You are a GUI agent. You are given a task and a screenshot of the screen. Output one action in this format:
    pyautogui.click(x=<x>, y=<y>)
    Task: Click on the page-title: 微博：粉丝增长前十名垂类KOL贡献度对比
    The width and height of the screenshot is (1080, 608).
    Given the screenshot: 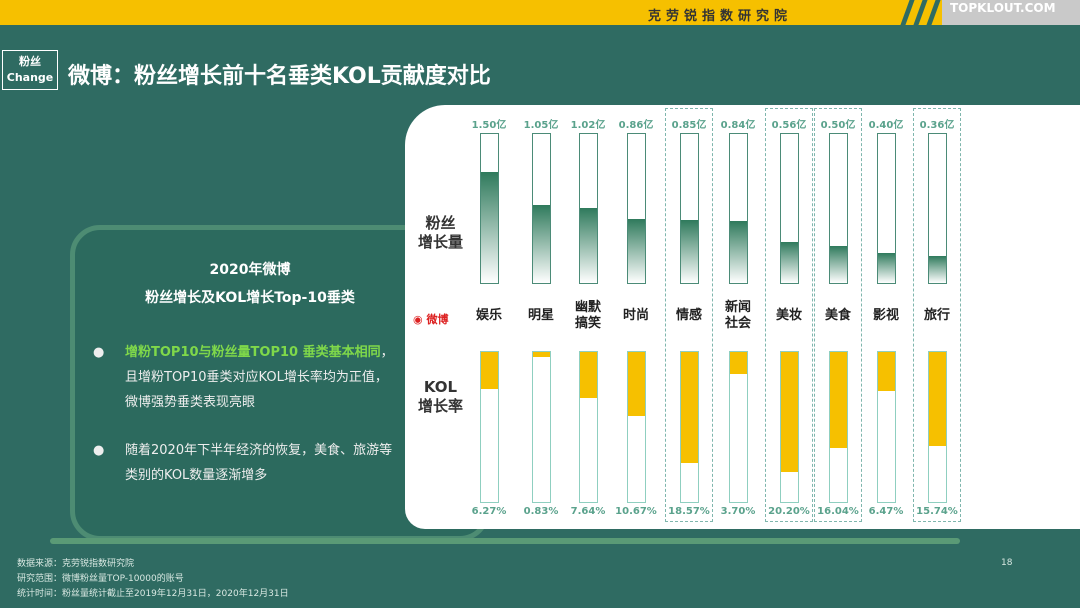 What is the action you would take?
    pyautogui.click(x=279, y=76)
    